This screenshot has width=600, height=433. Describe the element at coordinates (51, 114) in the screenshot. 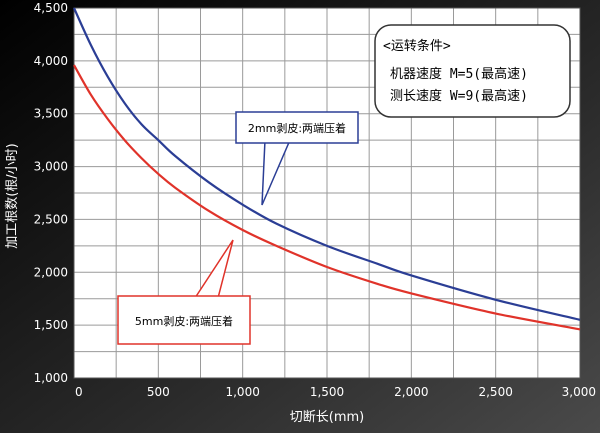

I see `y-tick-label: 3,500` at that location.